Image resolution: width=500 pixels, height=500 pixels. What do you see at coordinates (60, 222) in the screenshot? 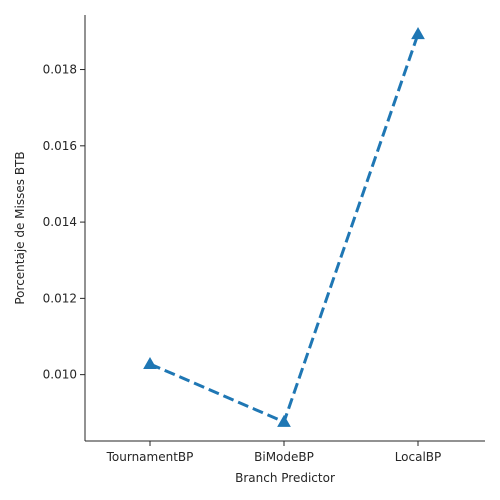
I see `y-tick-label: 0.014` at bounding box center [60, 222].